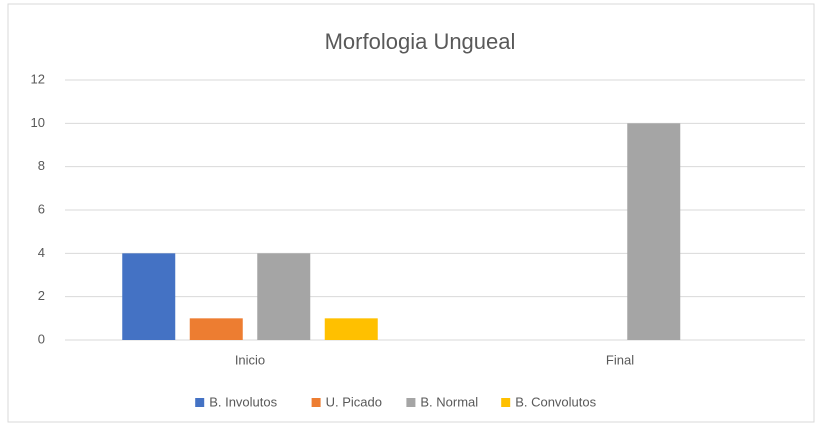 This screenshot has width=821, height=428. What do you see at coordinates (243, 401) in the screenshot?
I see `legend-label: B. Involutos` at bounding box center [243, 401].